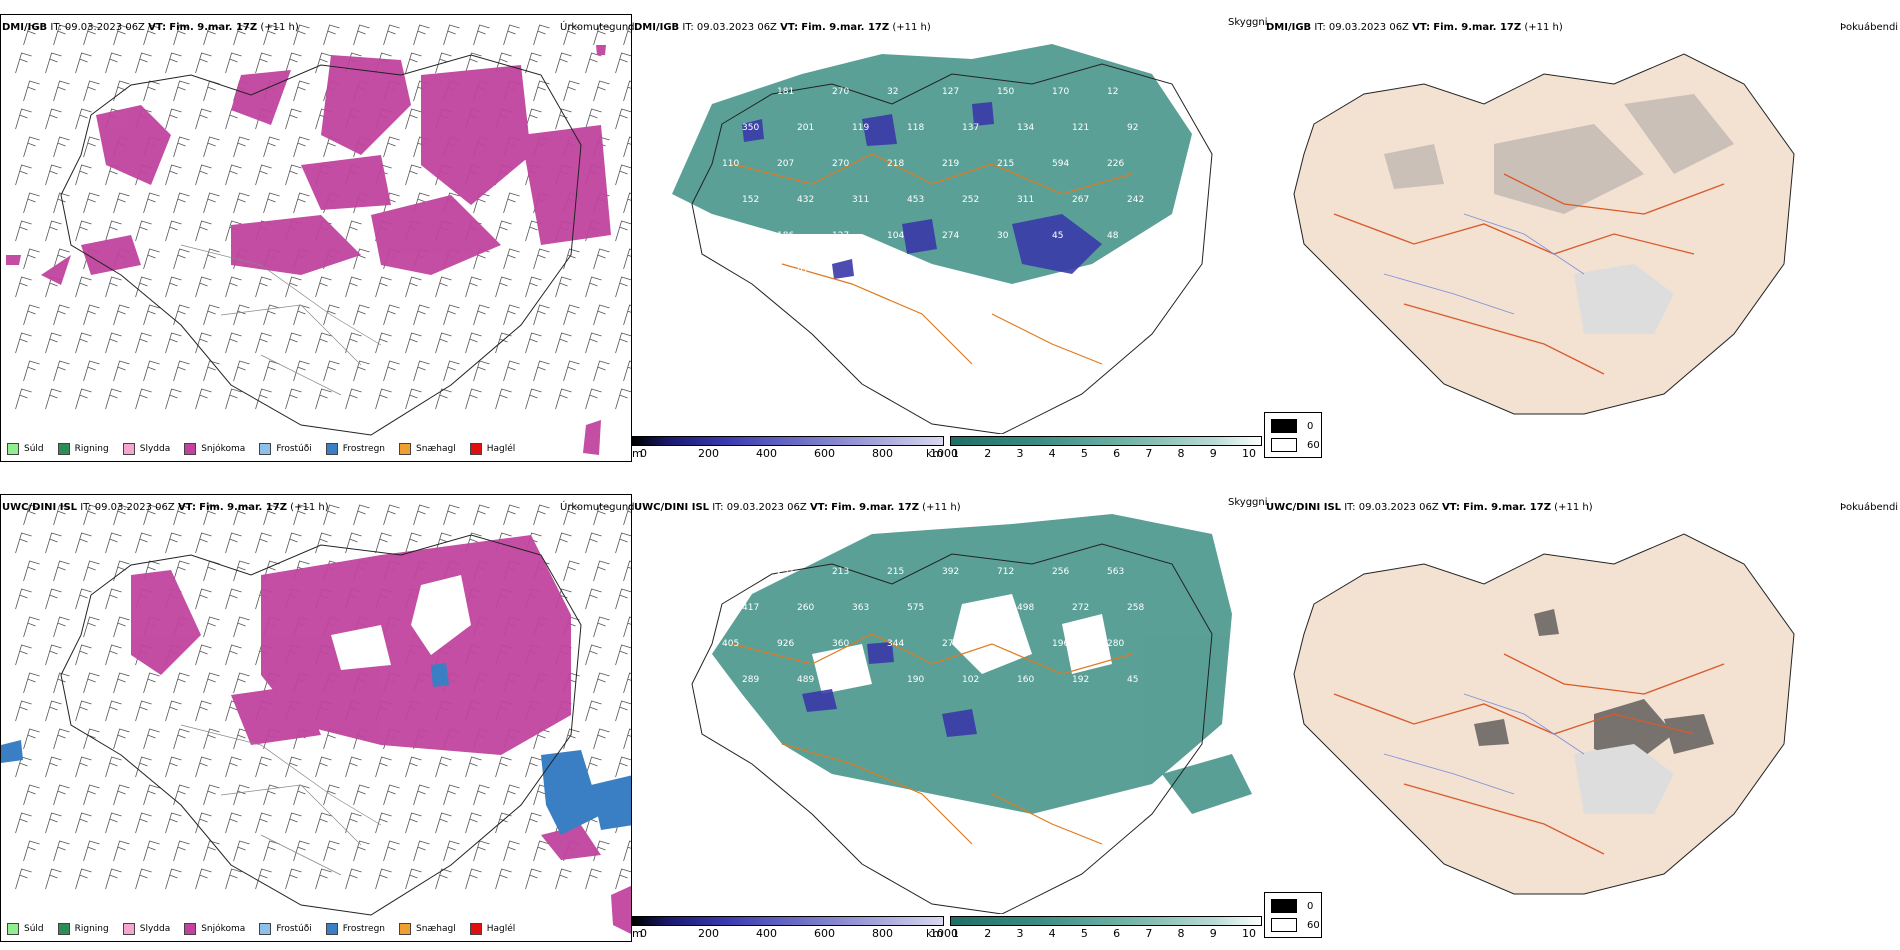 Image resolution: width=1900 pixels, height=950 pixels. I want to click on colorbar-tick: 0, so click(643, 933).